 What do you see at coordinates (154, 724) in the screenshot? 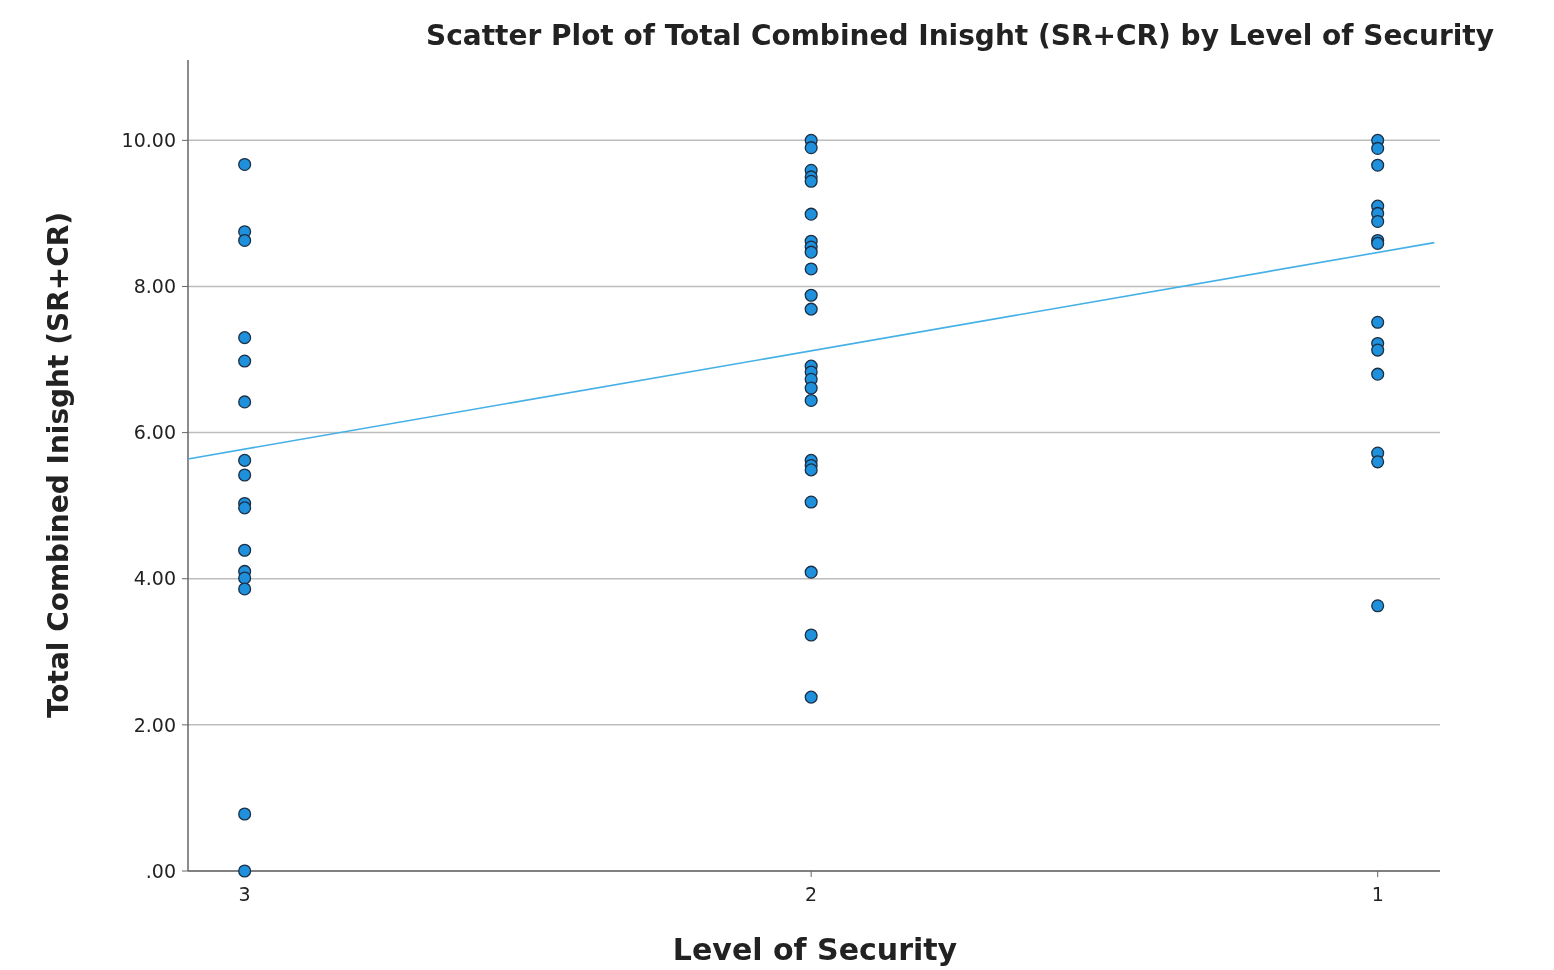
I see `y-tick-label: 2.00` at bounding box center [154, 724].